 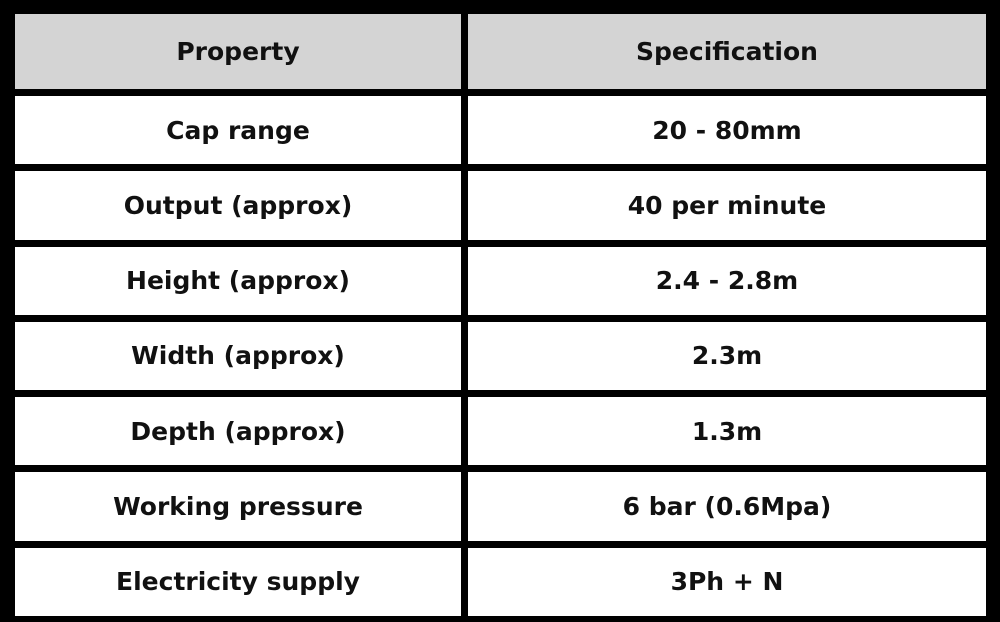 What do you see at coordinates (727, 51) in the screenshot?
I see `header-cell: Specification` at bounding box center [727, 51].